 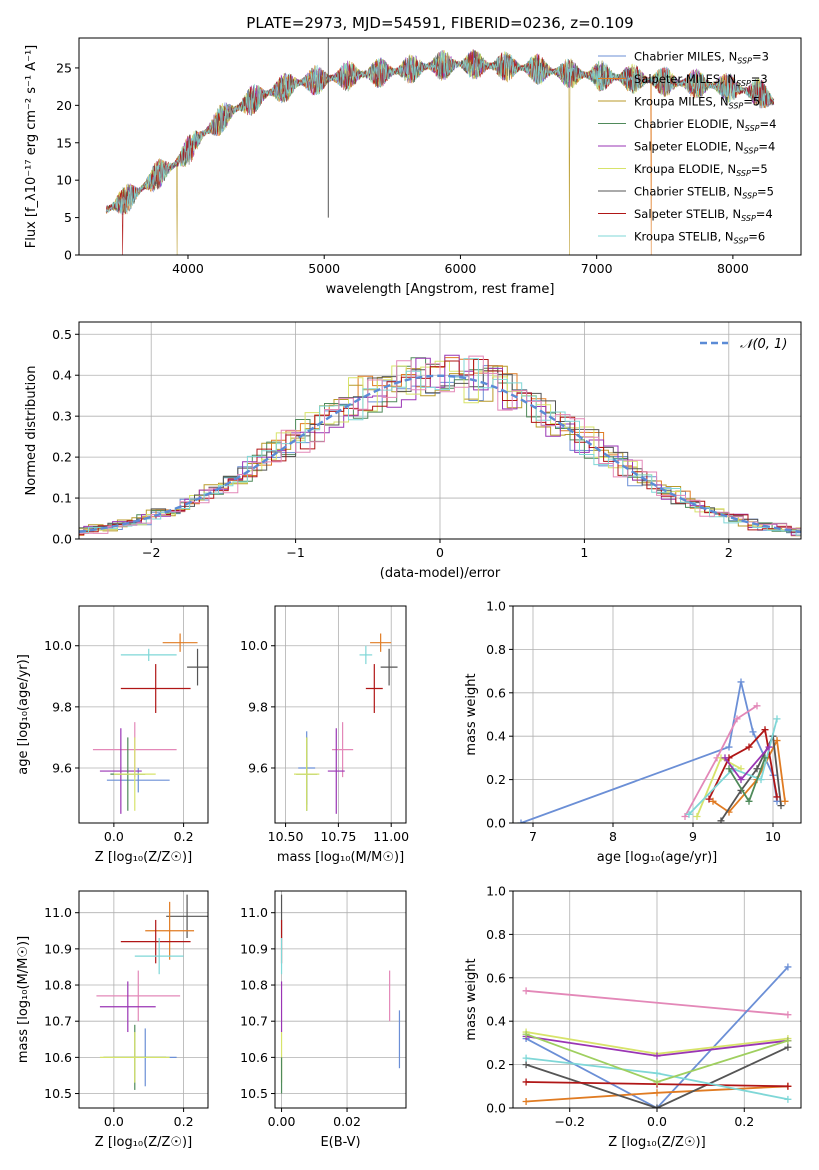 I want to click on error-bars, so click(x=346, y=723).